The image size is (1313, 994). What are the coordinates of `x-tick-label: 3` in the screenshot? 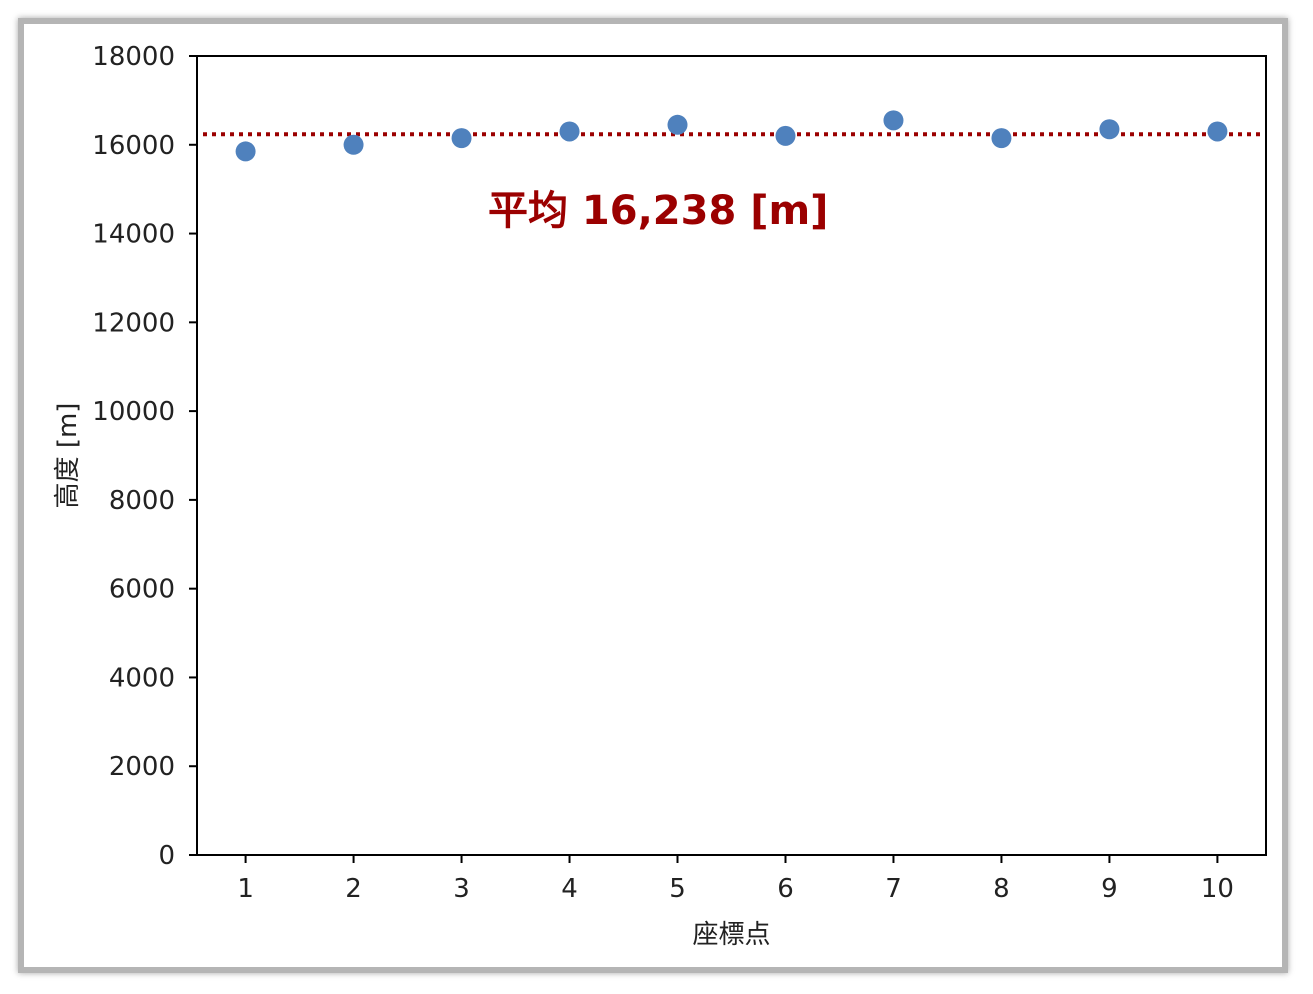 It's located at (461, 889).